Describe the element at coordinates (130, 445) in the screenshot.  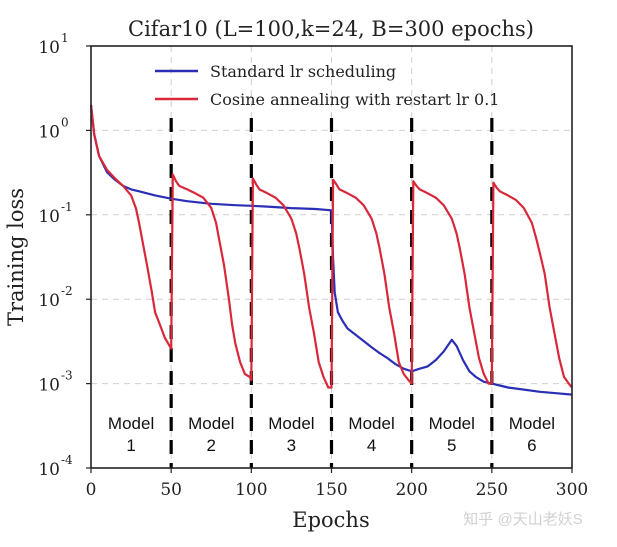
I see `model-number: 1` at that location.